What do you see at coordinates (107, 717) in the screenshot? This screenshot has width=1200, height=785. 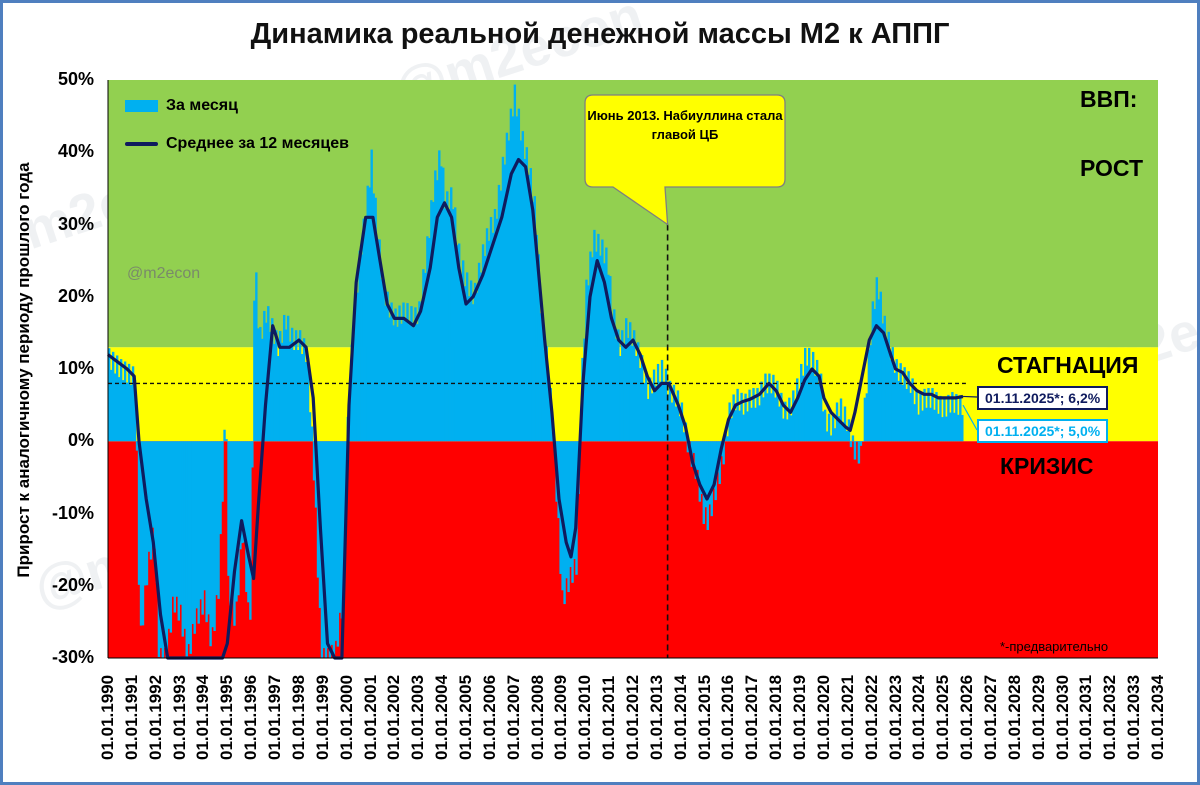 I see `x-tick-label: 01.01.1990` at bounding box center [107, 717].